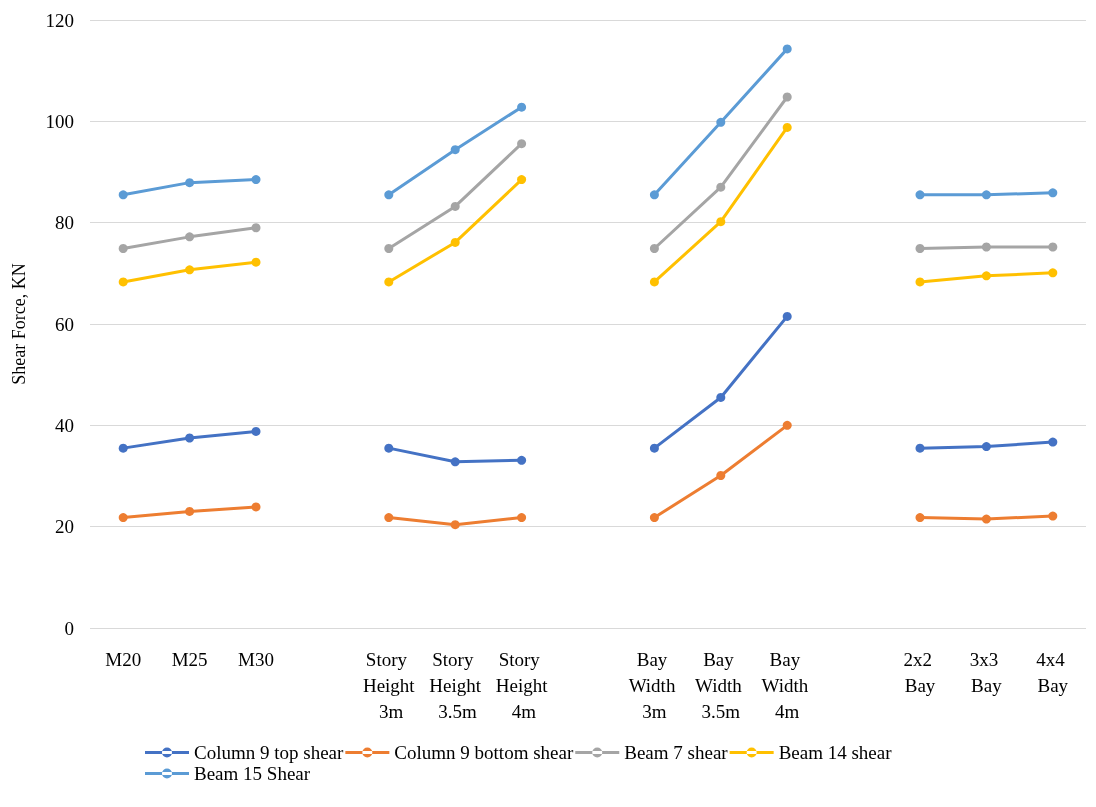  What do you see at coordinates (787, 685) in the screenshot?
I see `x-tick-label: Bay Width 4m` at bounding box center [787, 685].